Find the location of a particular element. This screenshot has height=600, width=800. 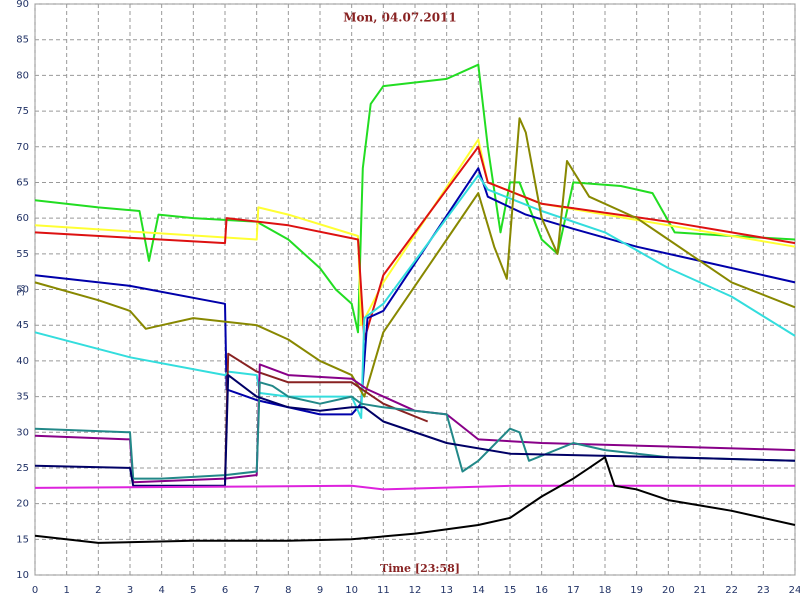

x-tick-label: 21 is located at coordinates (700, 590).